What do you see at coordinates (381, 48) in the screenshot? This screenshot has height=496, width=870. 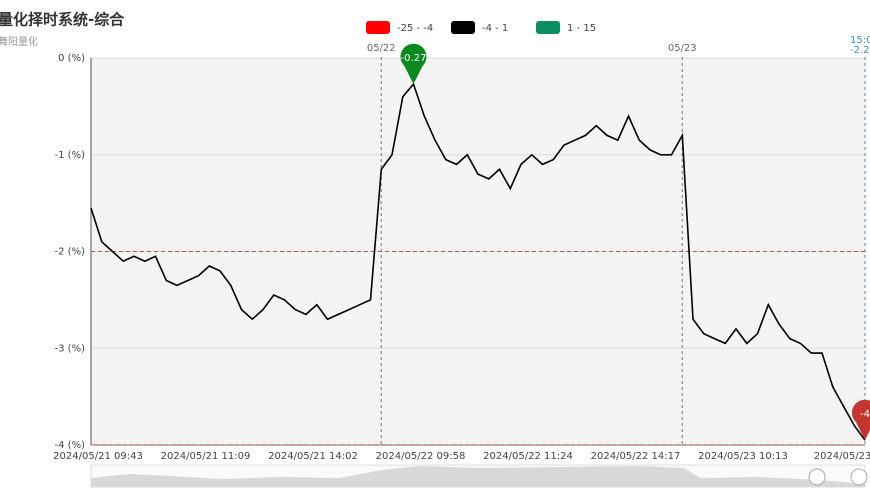 I see `top-tick-label: 05/22` at bounding box center [381, 48].